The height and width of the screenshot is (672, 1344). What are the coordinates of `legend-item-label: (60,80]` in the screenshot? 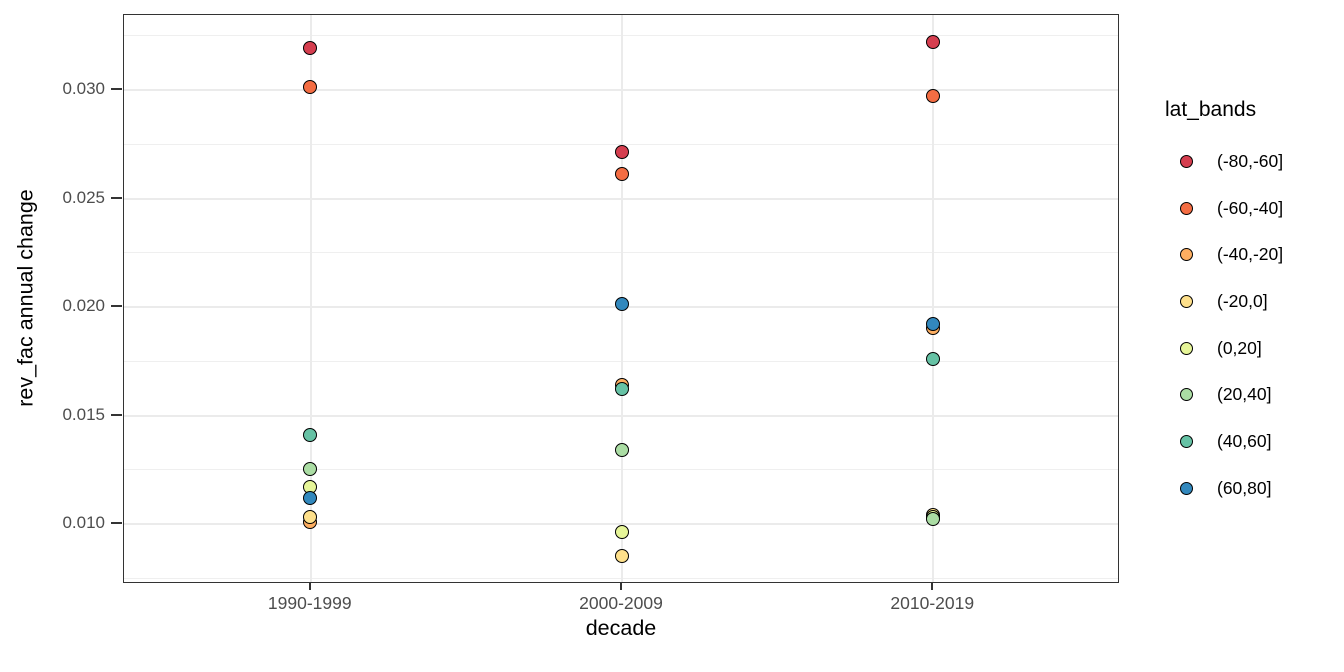 It's located at (1244, 487).